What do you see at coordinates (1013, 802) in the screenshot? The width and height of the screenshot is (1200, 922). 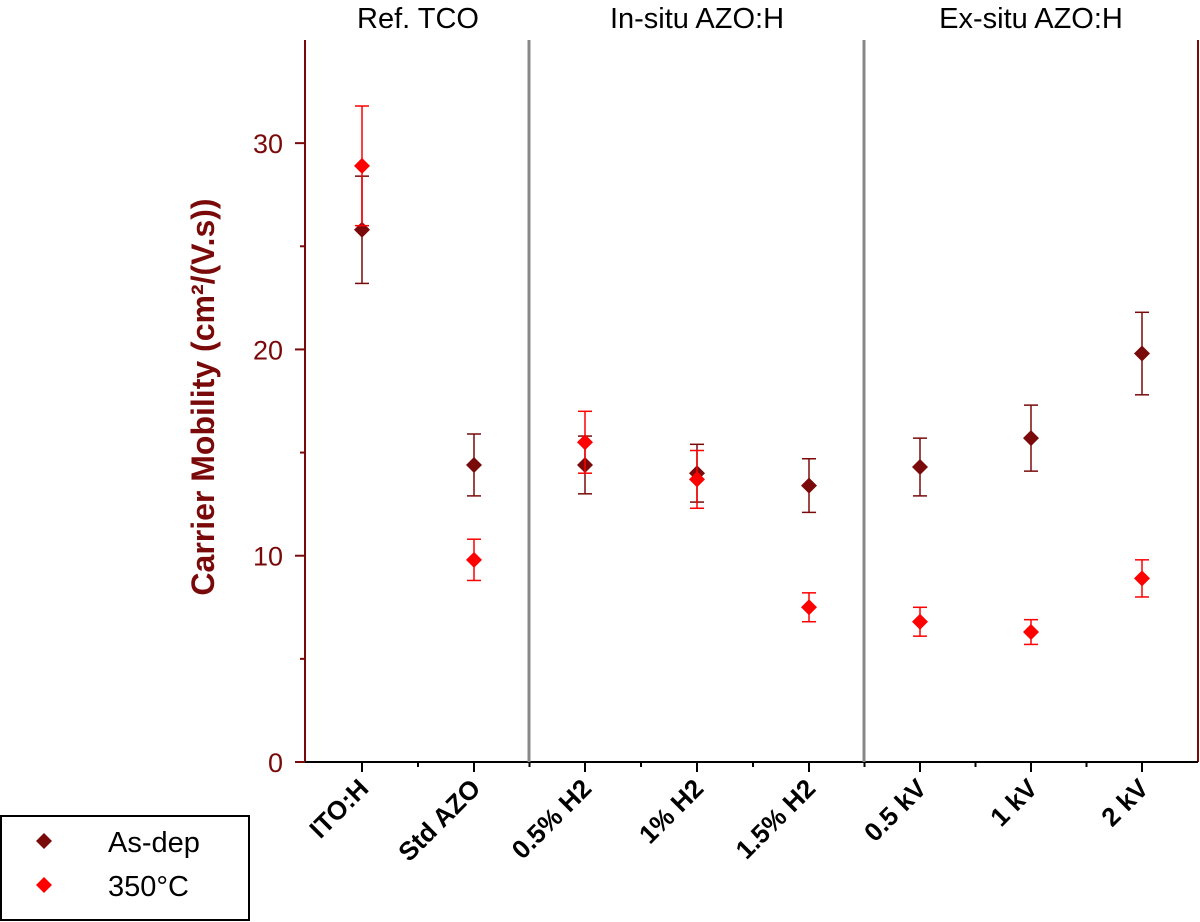 I see `x-tick-label-6: 1 kV` at bounding box center [1013, 802].